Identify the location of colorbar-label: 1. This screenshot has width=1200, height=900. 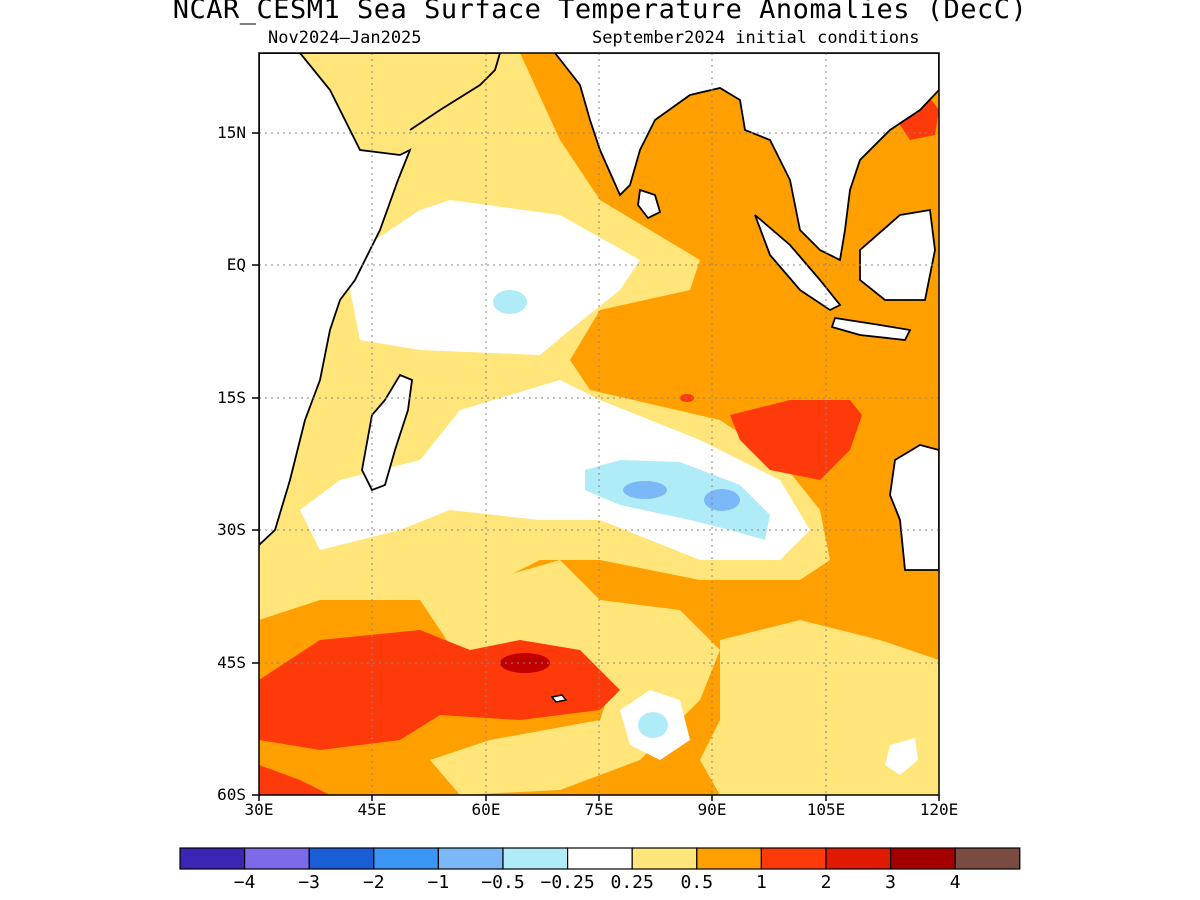
(761, 882).